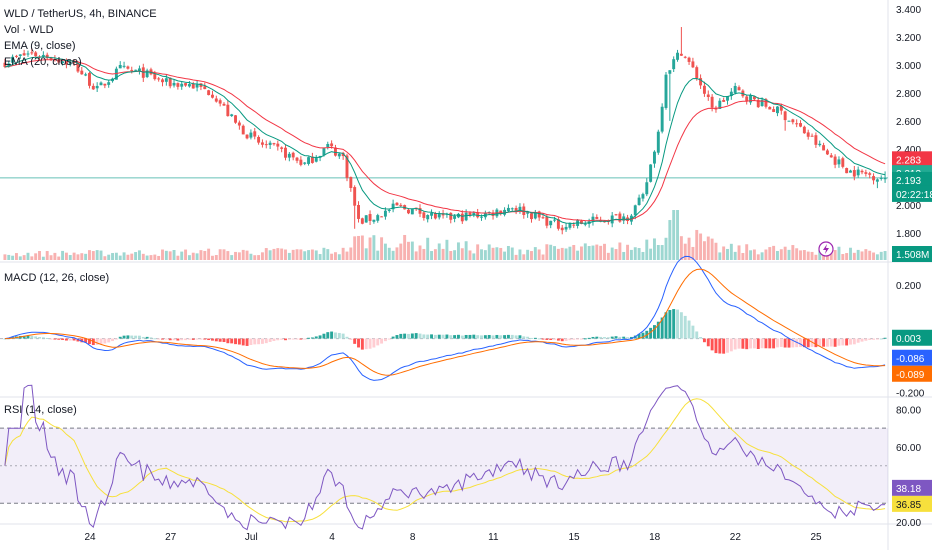 This screenshot has height=555, width=932. What do you see at coordinates (40, 46) in the screenshot?
I see `ema9-legend: EMA (9, close)` at bounding box center [40, 46].